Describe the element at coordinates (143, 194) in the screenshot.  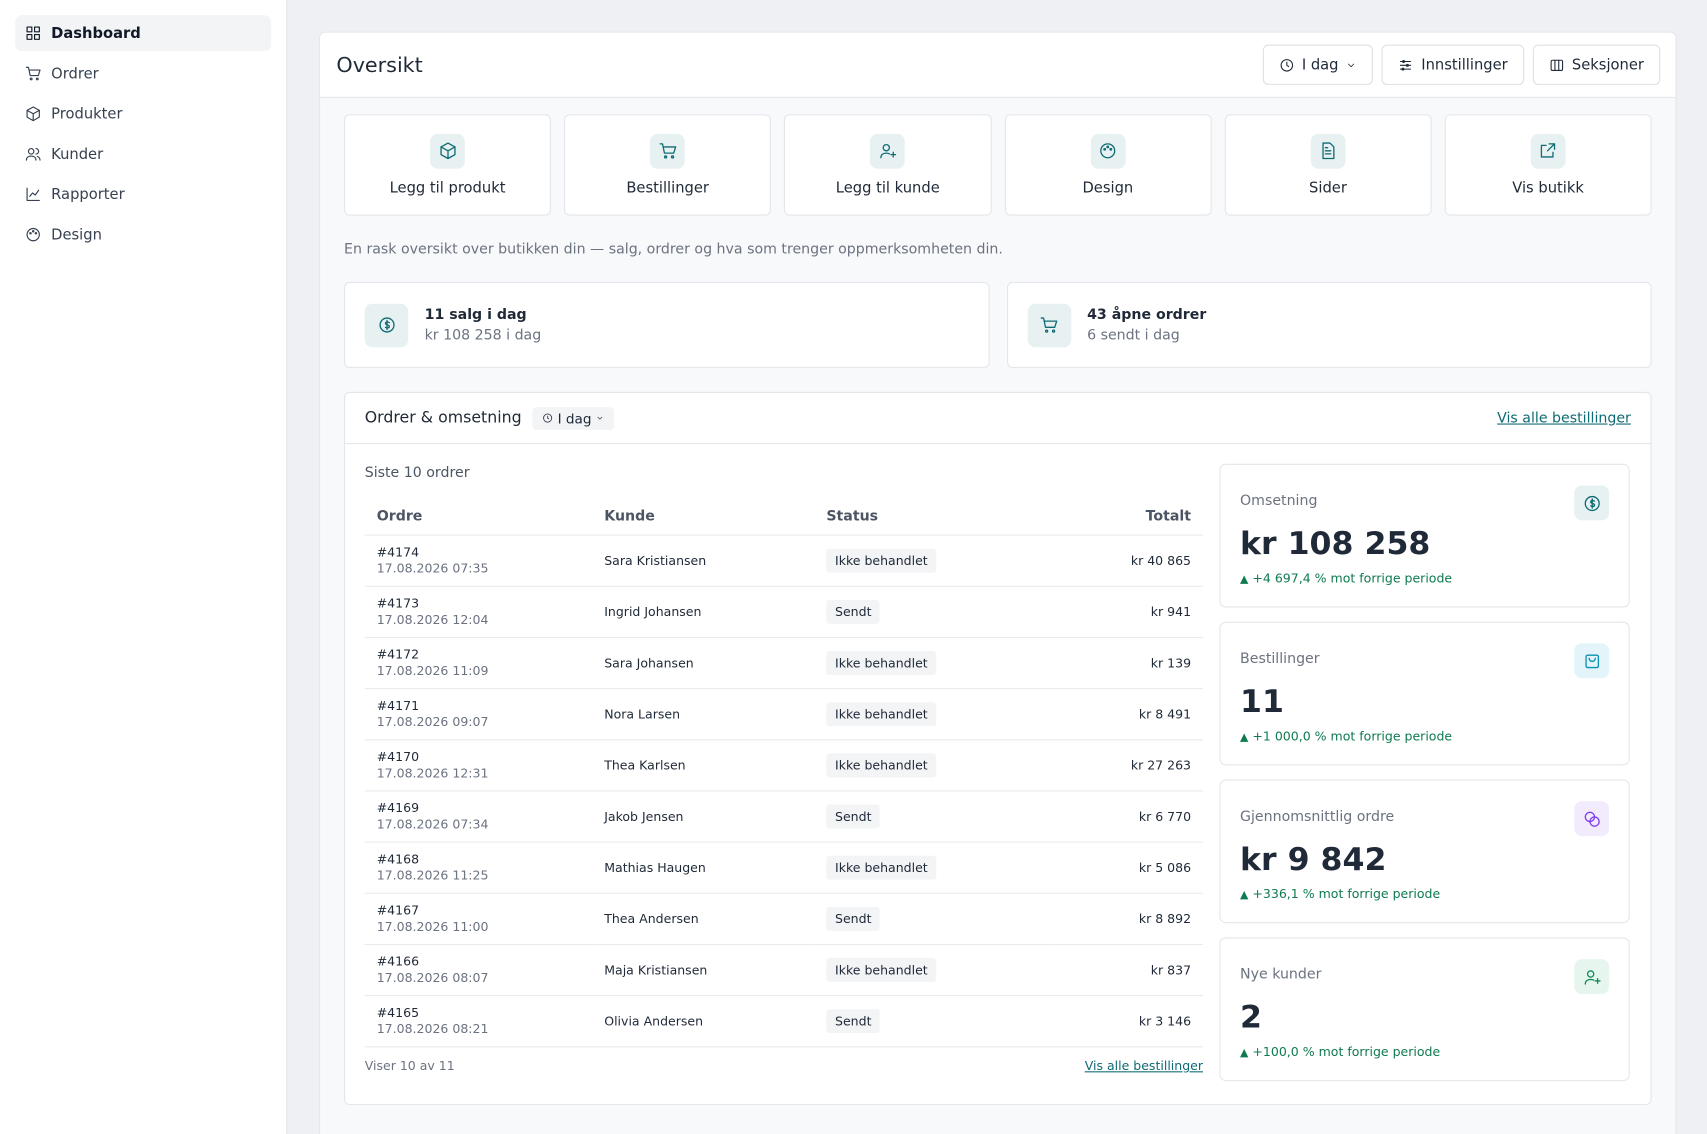
I see `nav-item: Rapporter` at that location.